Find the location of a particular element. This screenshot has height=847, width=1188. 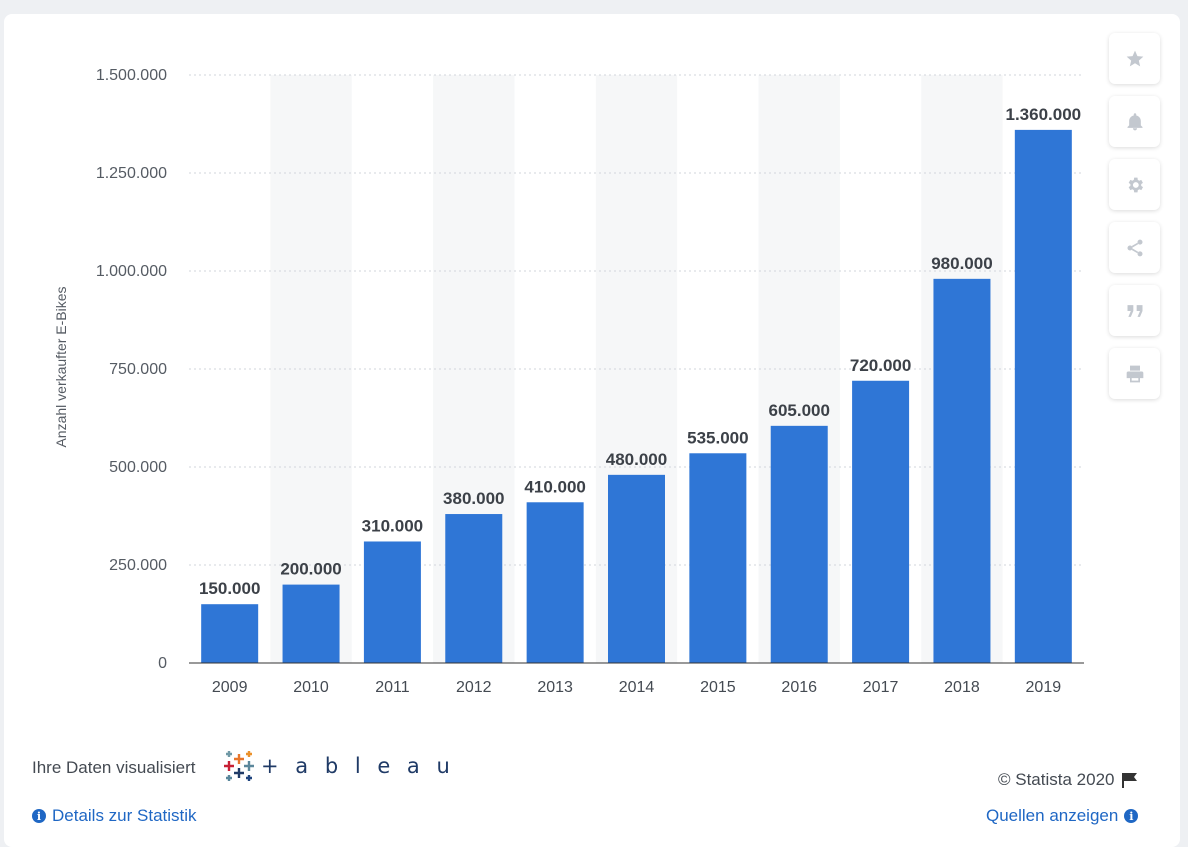

value-label: 150.000 is located at coordinates (229, 588).